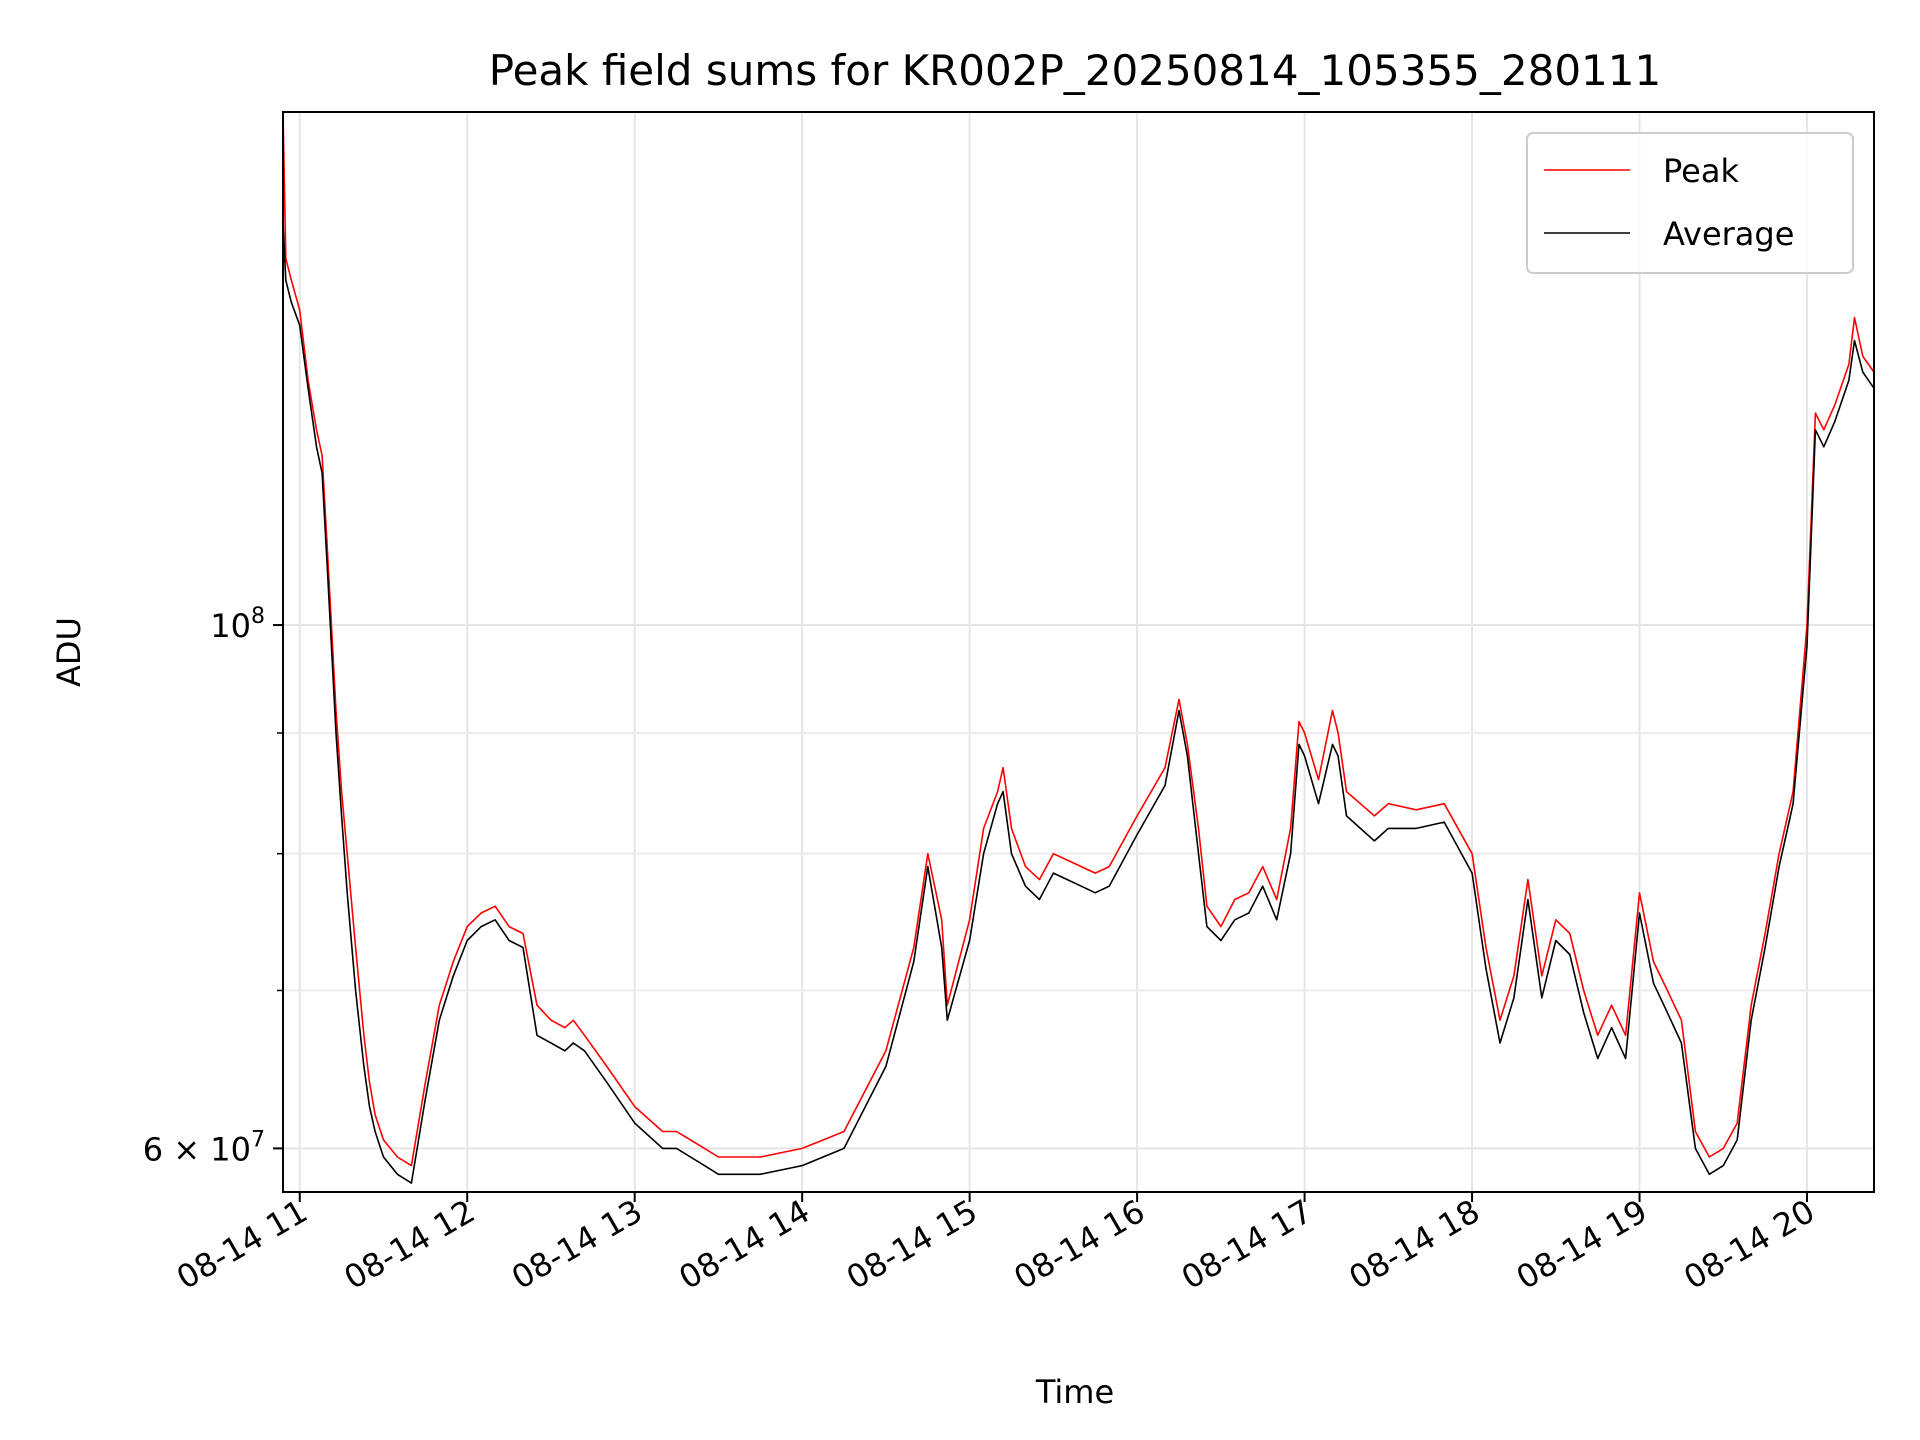  What do you see at coordinates (237, 624) in the screenshot?
I see `y-tick-label: 108` at bounding box center [237, 624].